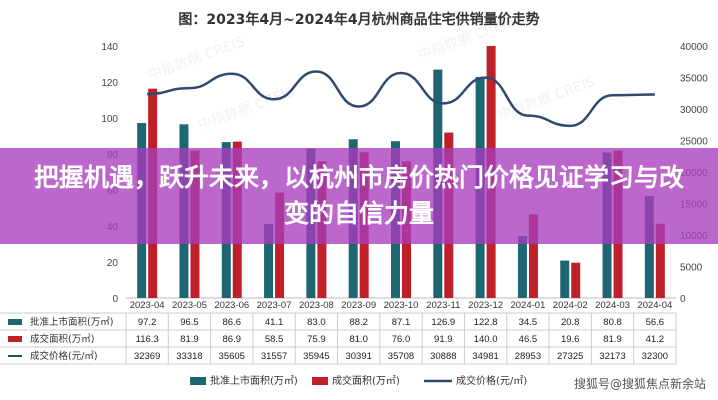 The height and width of the screenshot is (400, 718). What do you see at coordinates (232, 339) in the screenshot?
I see `table-cell: 86.9` at bounding box center [232, 339].